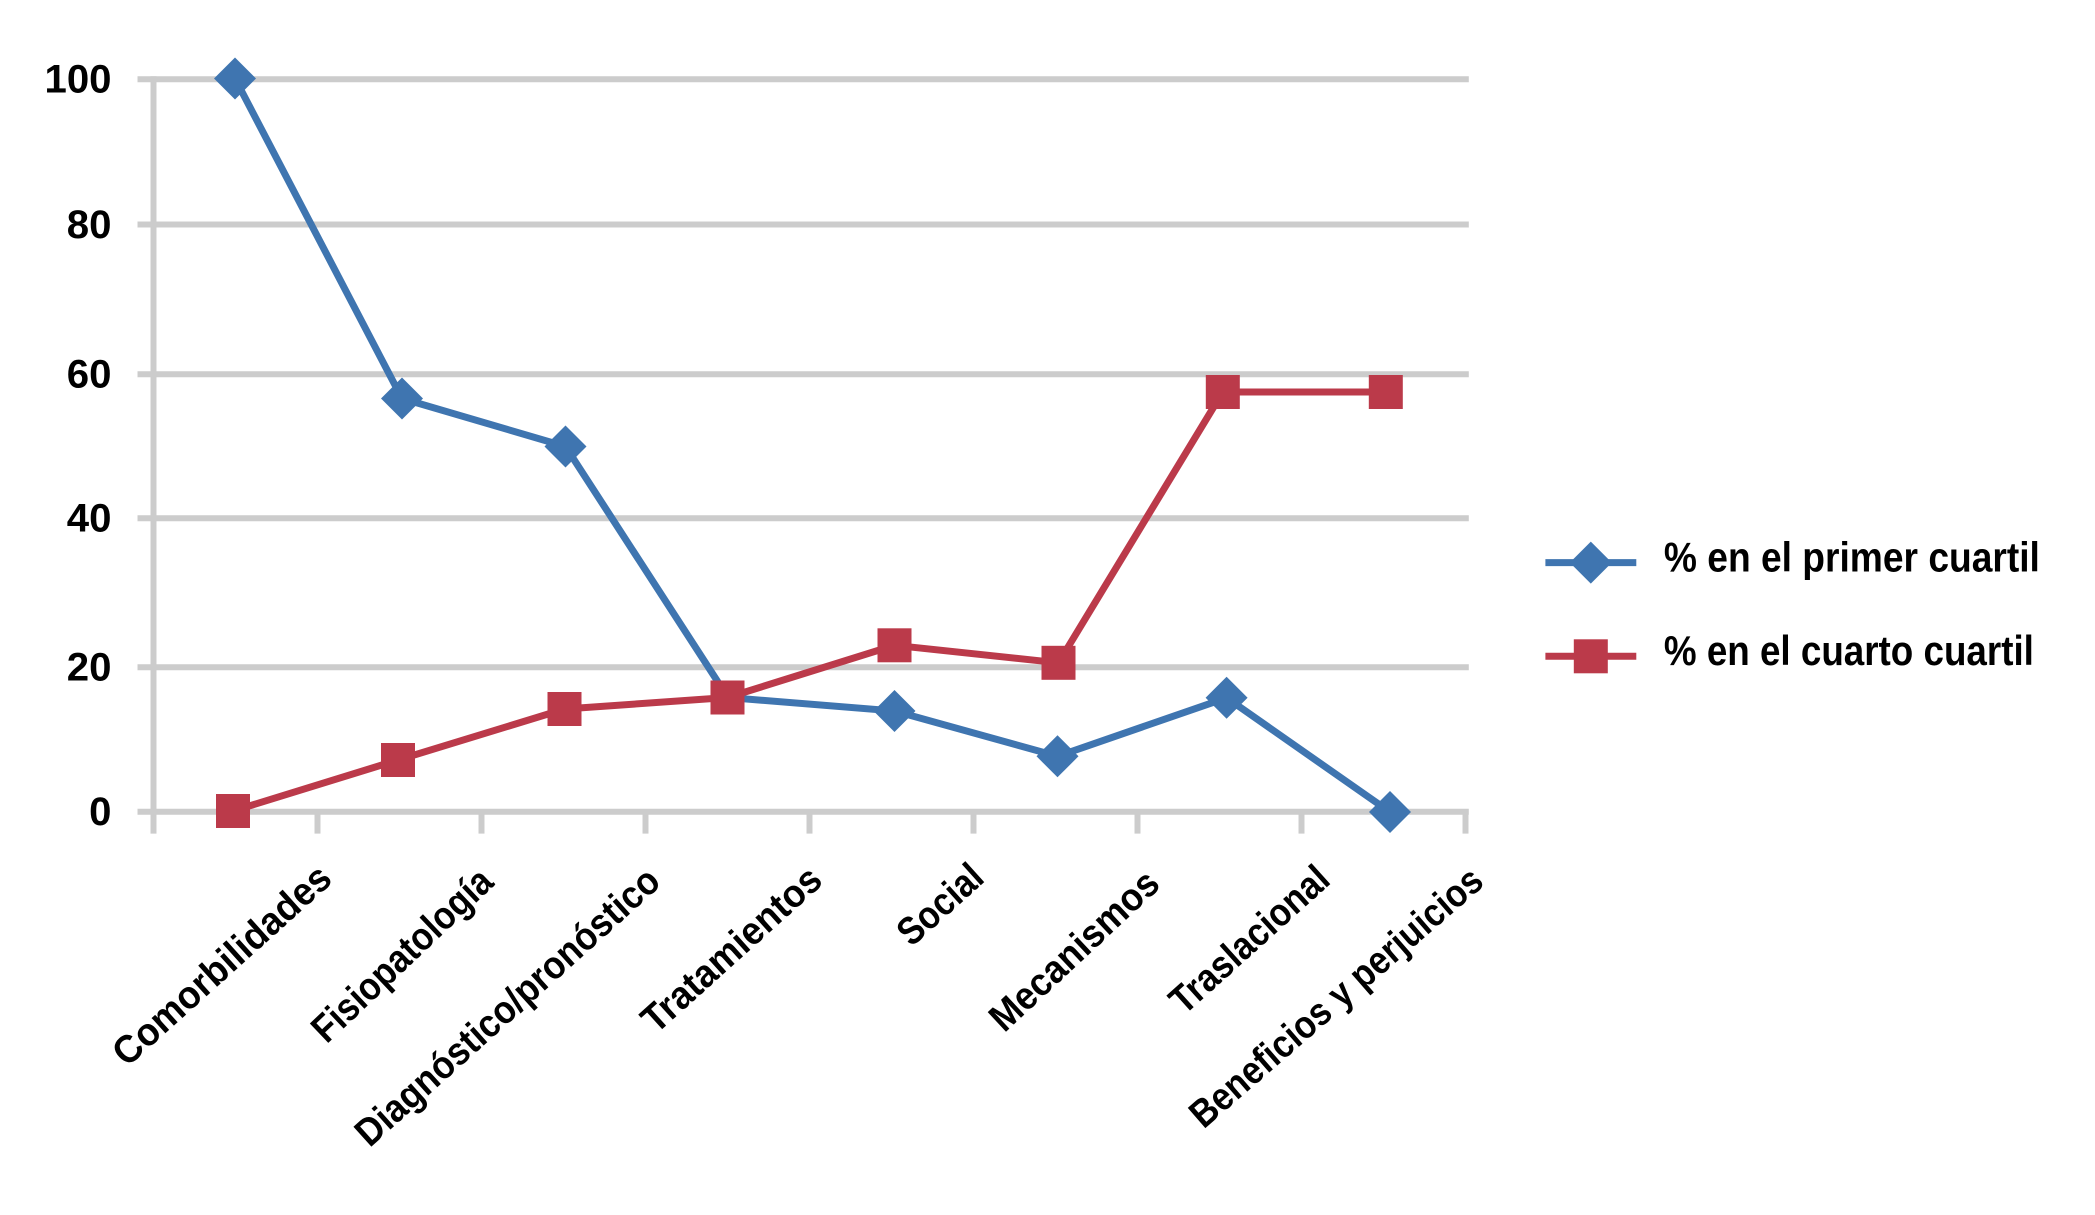  I want to click on svg-text: 60, so click(89, 375).